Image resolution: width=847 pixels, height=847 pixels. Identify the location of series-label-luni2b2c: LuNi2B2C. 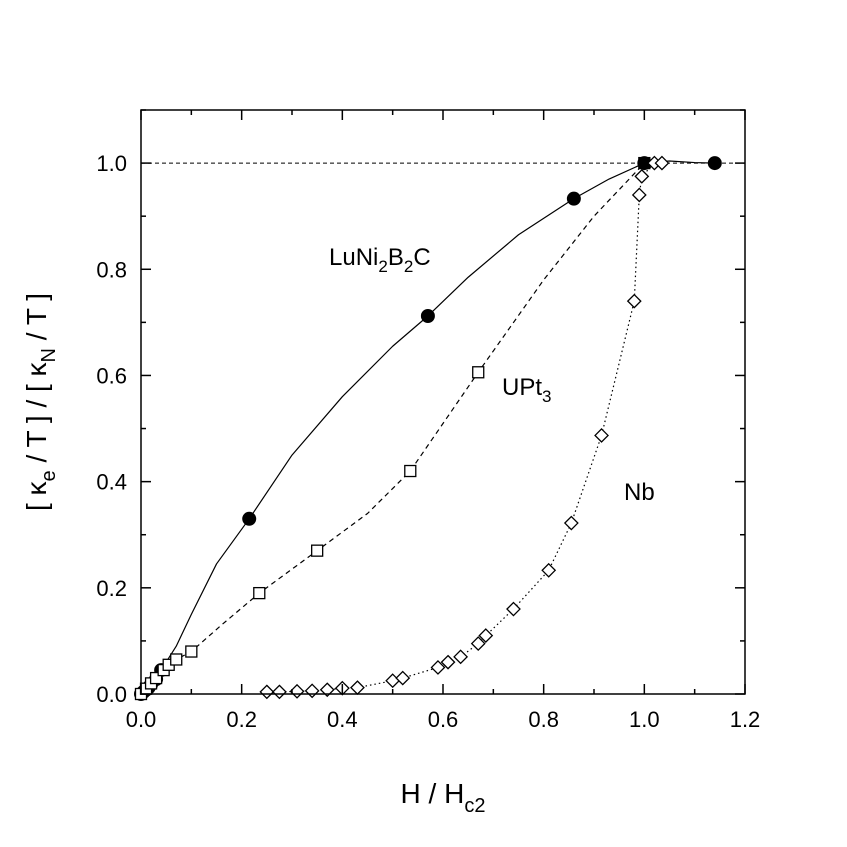
(380, 260).